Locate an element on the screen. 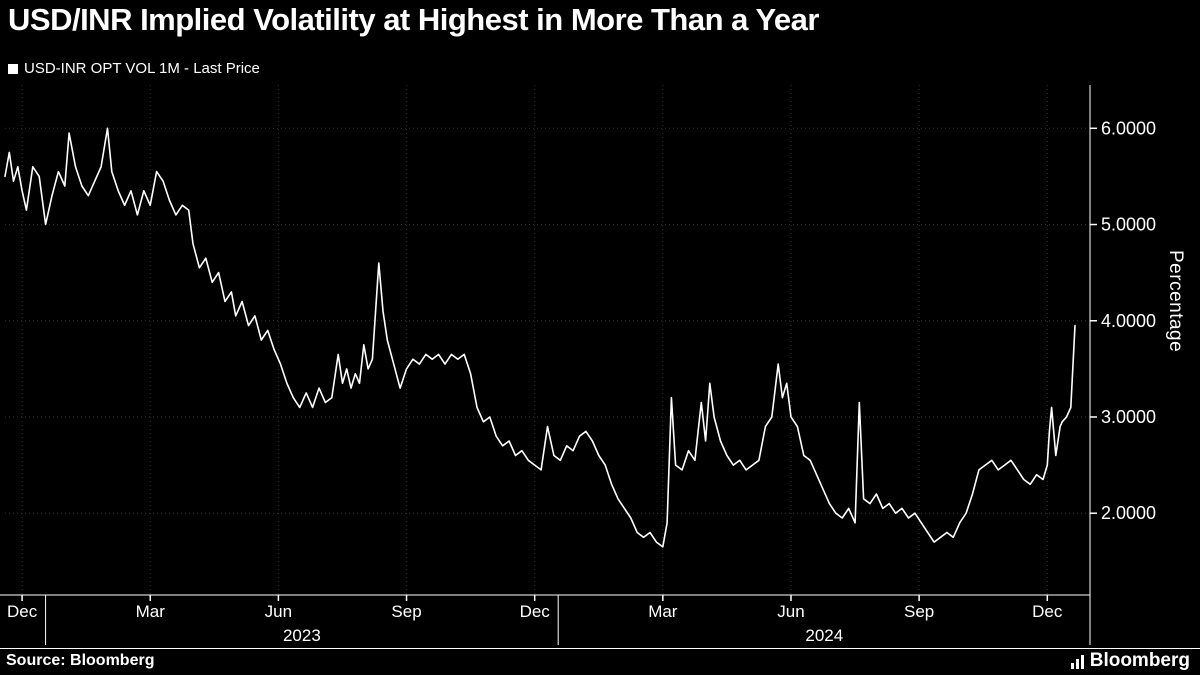 The height and width of the screenshot is (675, 1200). y-tick-label: 5.0000 is located at coordinates (1128, 225).